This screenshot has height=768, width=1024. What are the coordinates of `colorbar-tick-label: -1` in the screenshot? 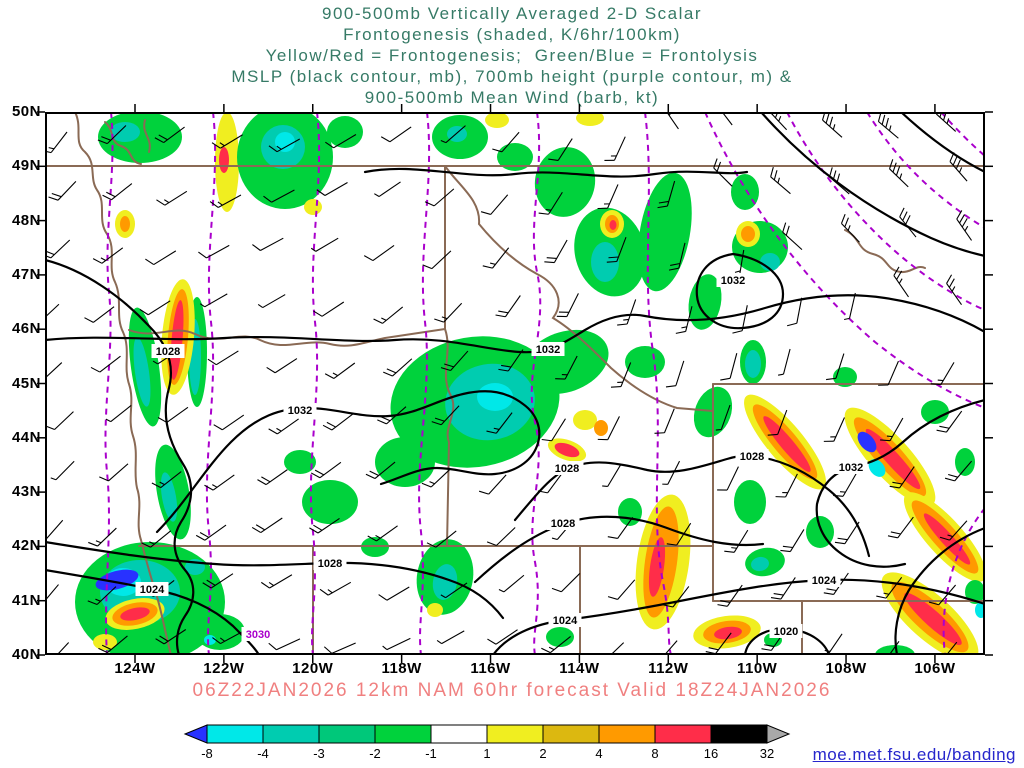 It's located at (431, 753).